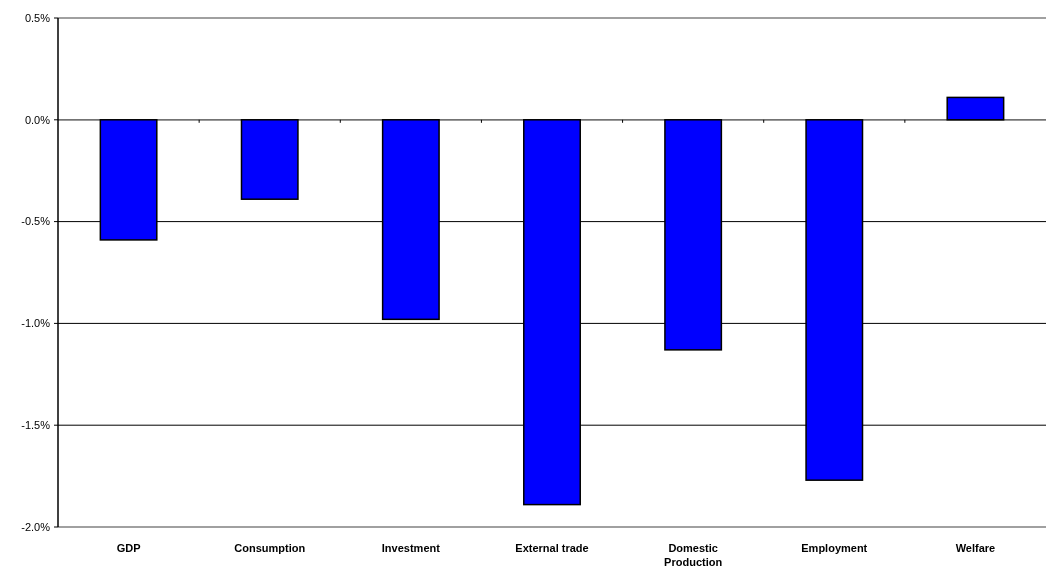 This screenshot has width=1048, height=574. Describe the element at coordinates (36, 221) in the screenshot. I see `y-tick-label: -0.5%` at that location.